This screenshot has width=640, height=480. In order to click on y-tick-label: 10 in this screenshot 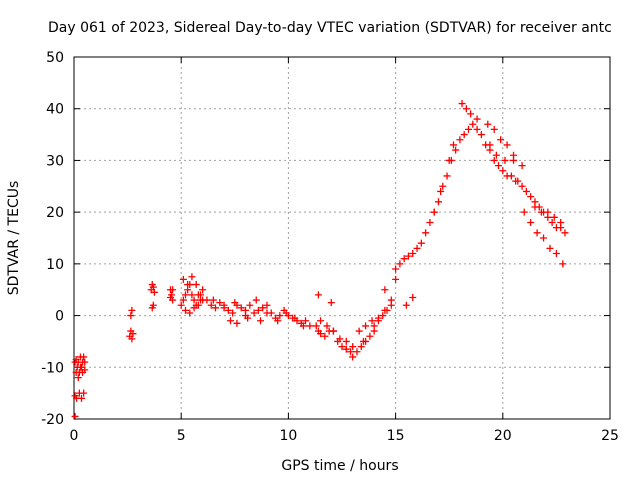, I will do `click(55, 265)`.